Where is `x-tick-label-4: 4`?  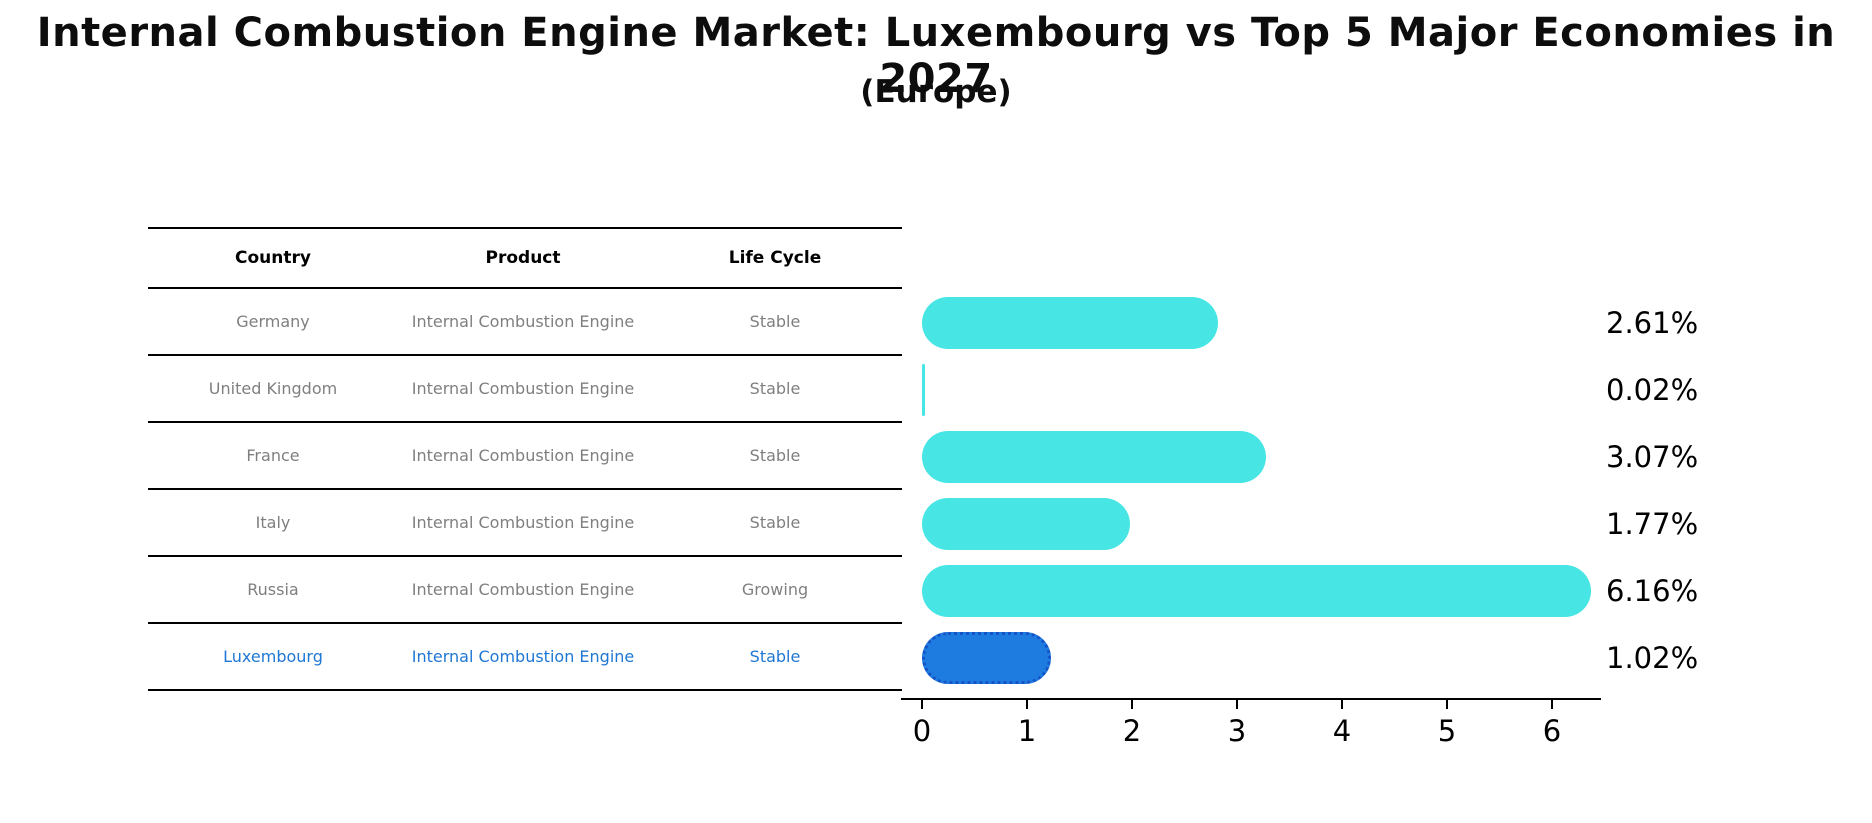
x-tick-label-4: 4 is located at coordinates (1342, 731).